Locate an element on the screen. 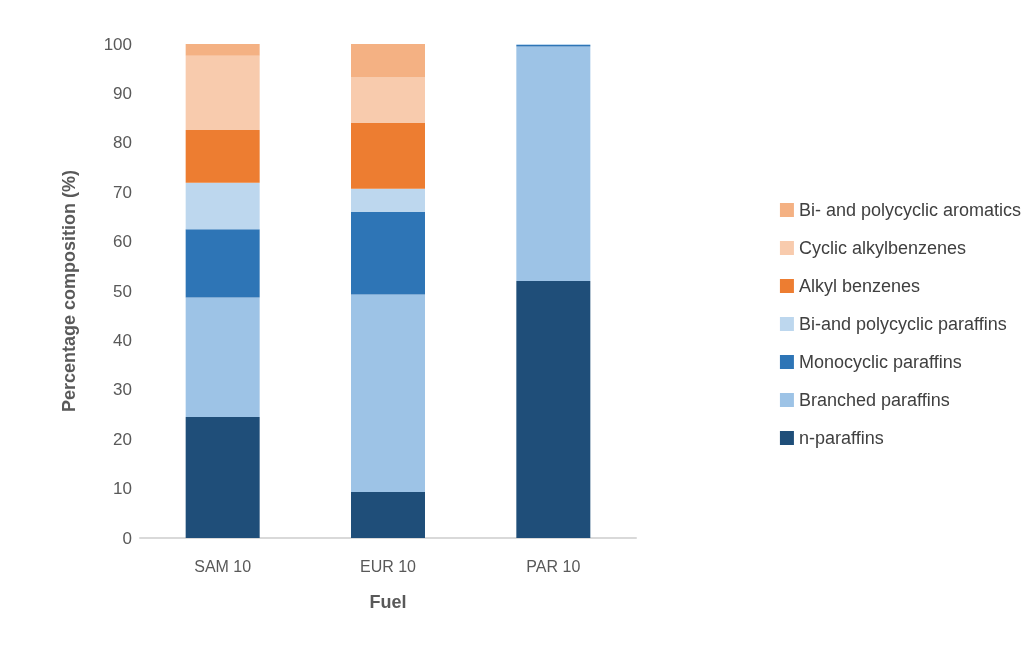 This screenshot has height=648, width=1036. legend-label: n-paraffins is located at coordinates (841, 438).